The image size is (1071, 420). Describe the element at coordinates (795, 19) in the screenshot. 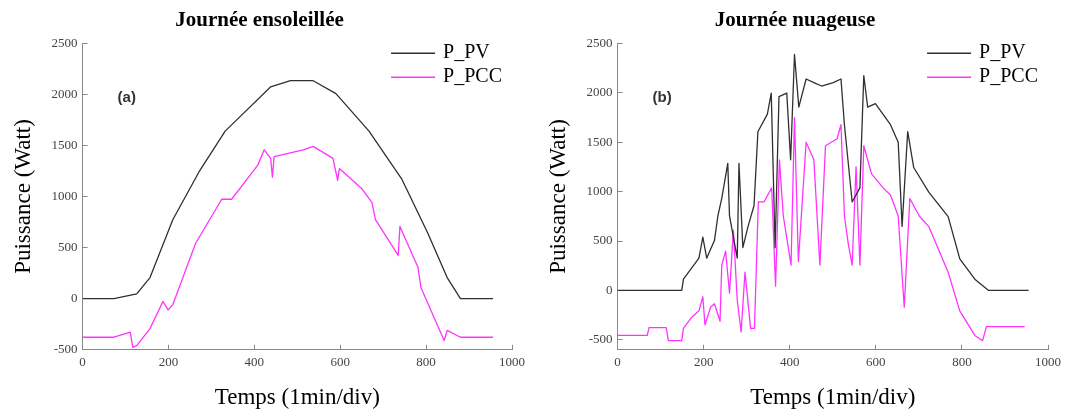

I see `chart-title: Journée nuageuse` at that location.